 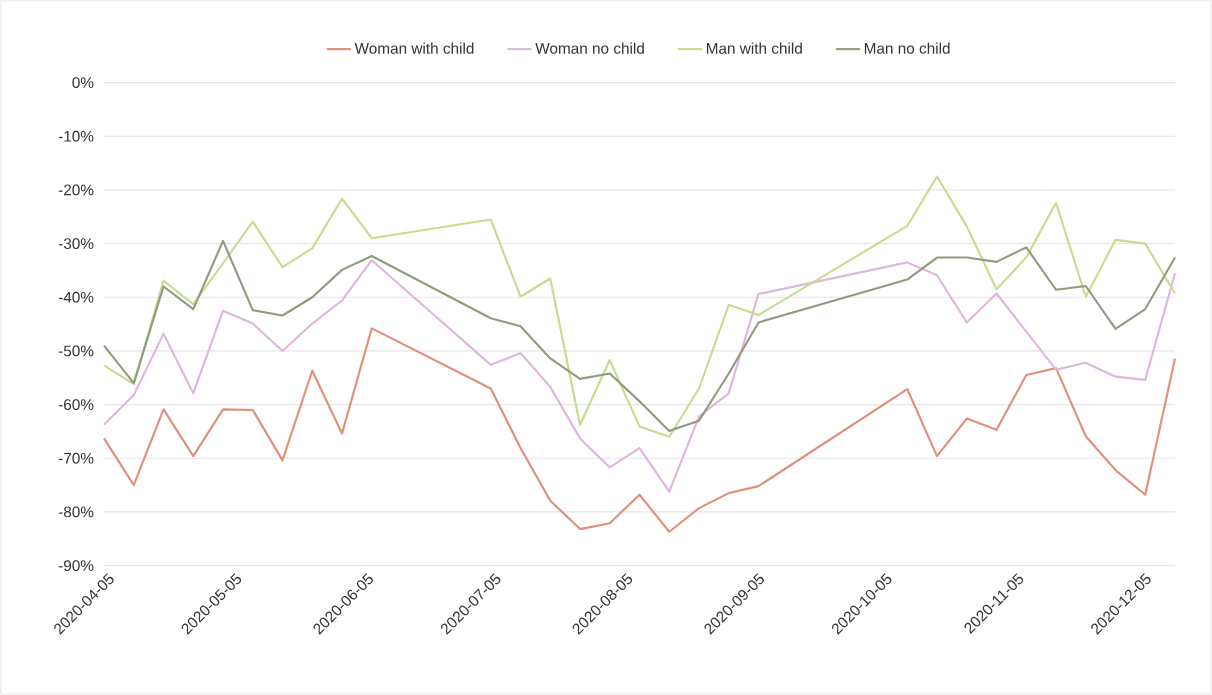 I want to click on legend-label: Man with child, so click(x=754, y=48).